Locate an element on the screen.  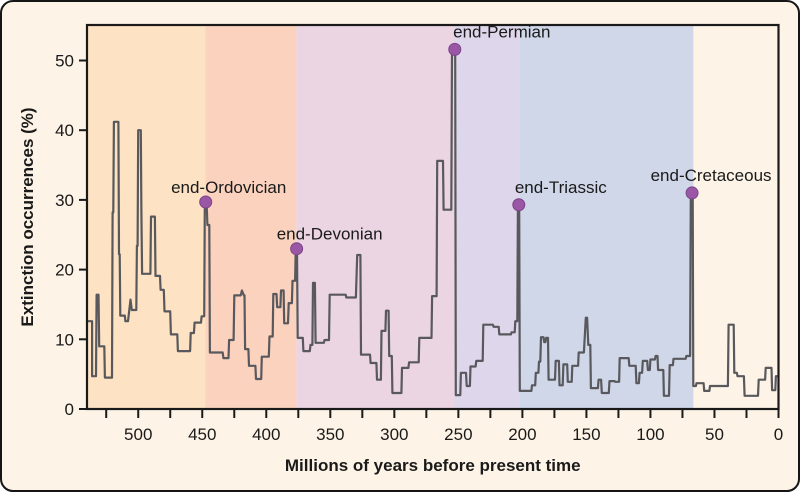
y-axis-title: Extinction occurrences (%) is located at coordinates (27, 216).